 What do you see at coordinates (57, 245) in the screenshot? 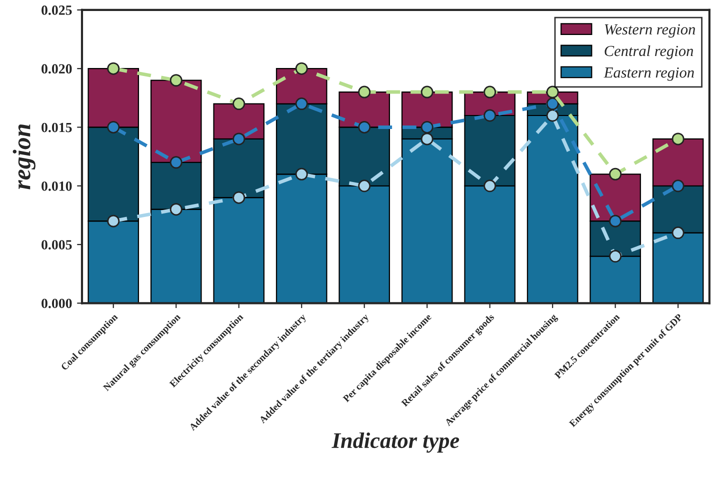
I see `y-tick-label: 0.005` at bounding box center [57, 245].